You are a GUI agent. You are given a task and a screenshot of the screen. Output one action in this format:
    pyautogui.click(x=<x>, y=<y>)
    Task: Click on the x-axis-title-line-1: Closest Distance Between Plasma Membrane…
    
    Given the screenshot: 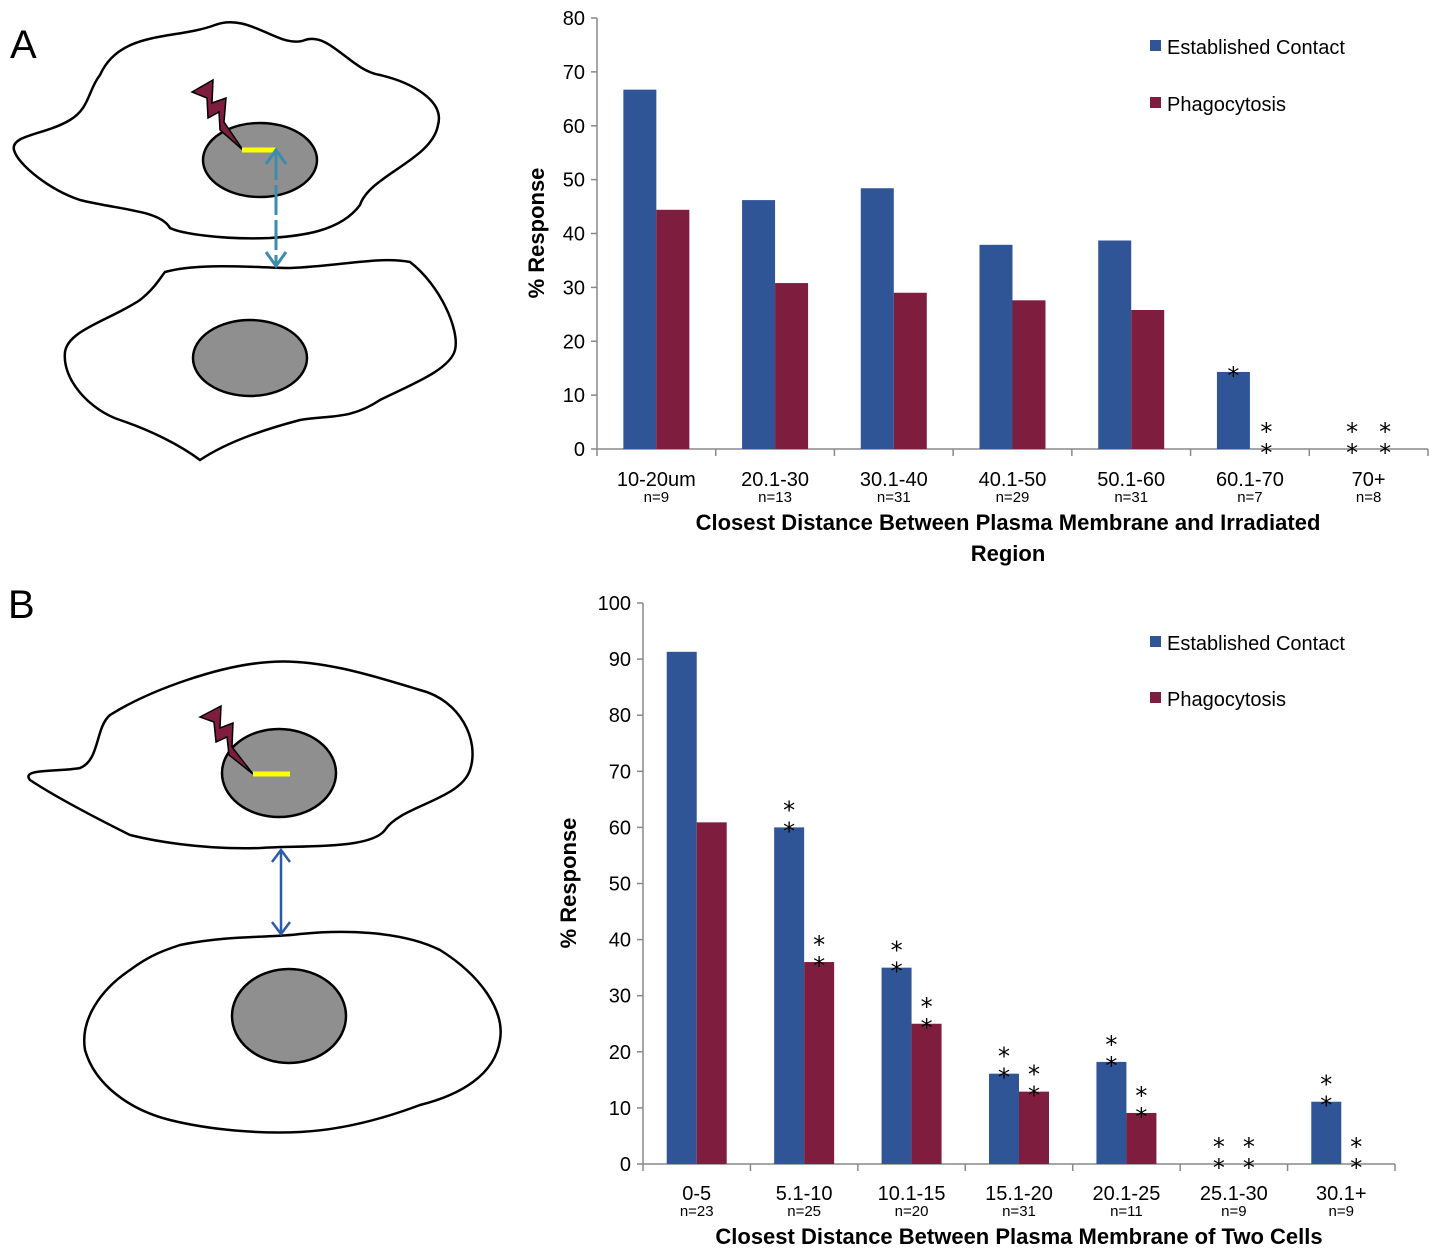 What is the action you would take?
    pyautogui.click(x=1008, y=522)
    